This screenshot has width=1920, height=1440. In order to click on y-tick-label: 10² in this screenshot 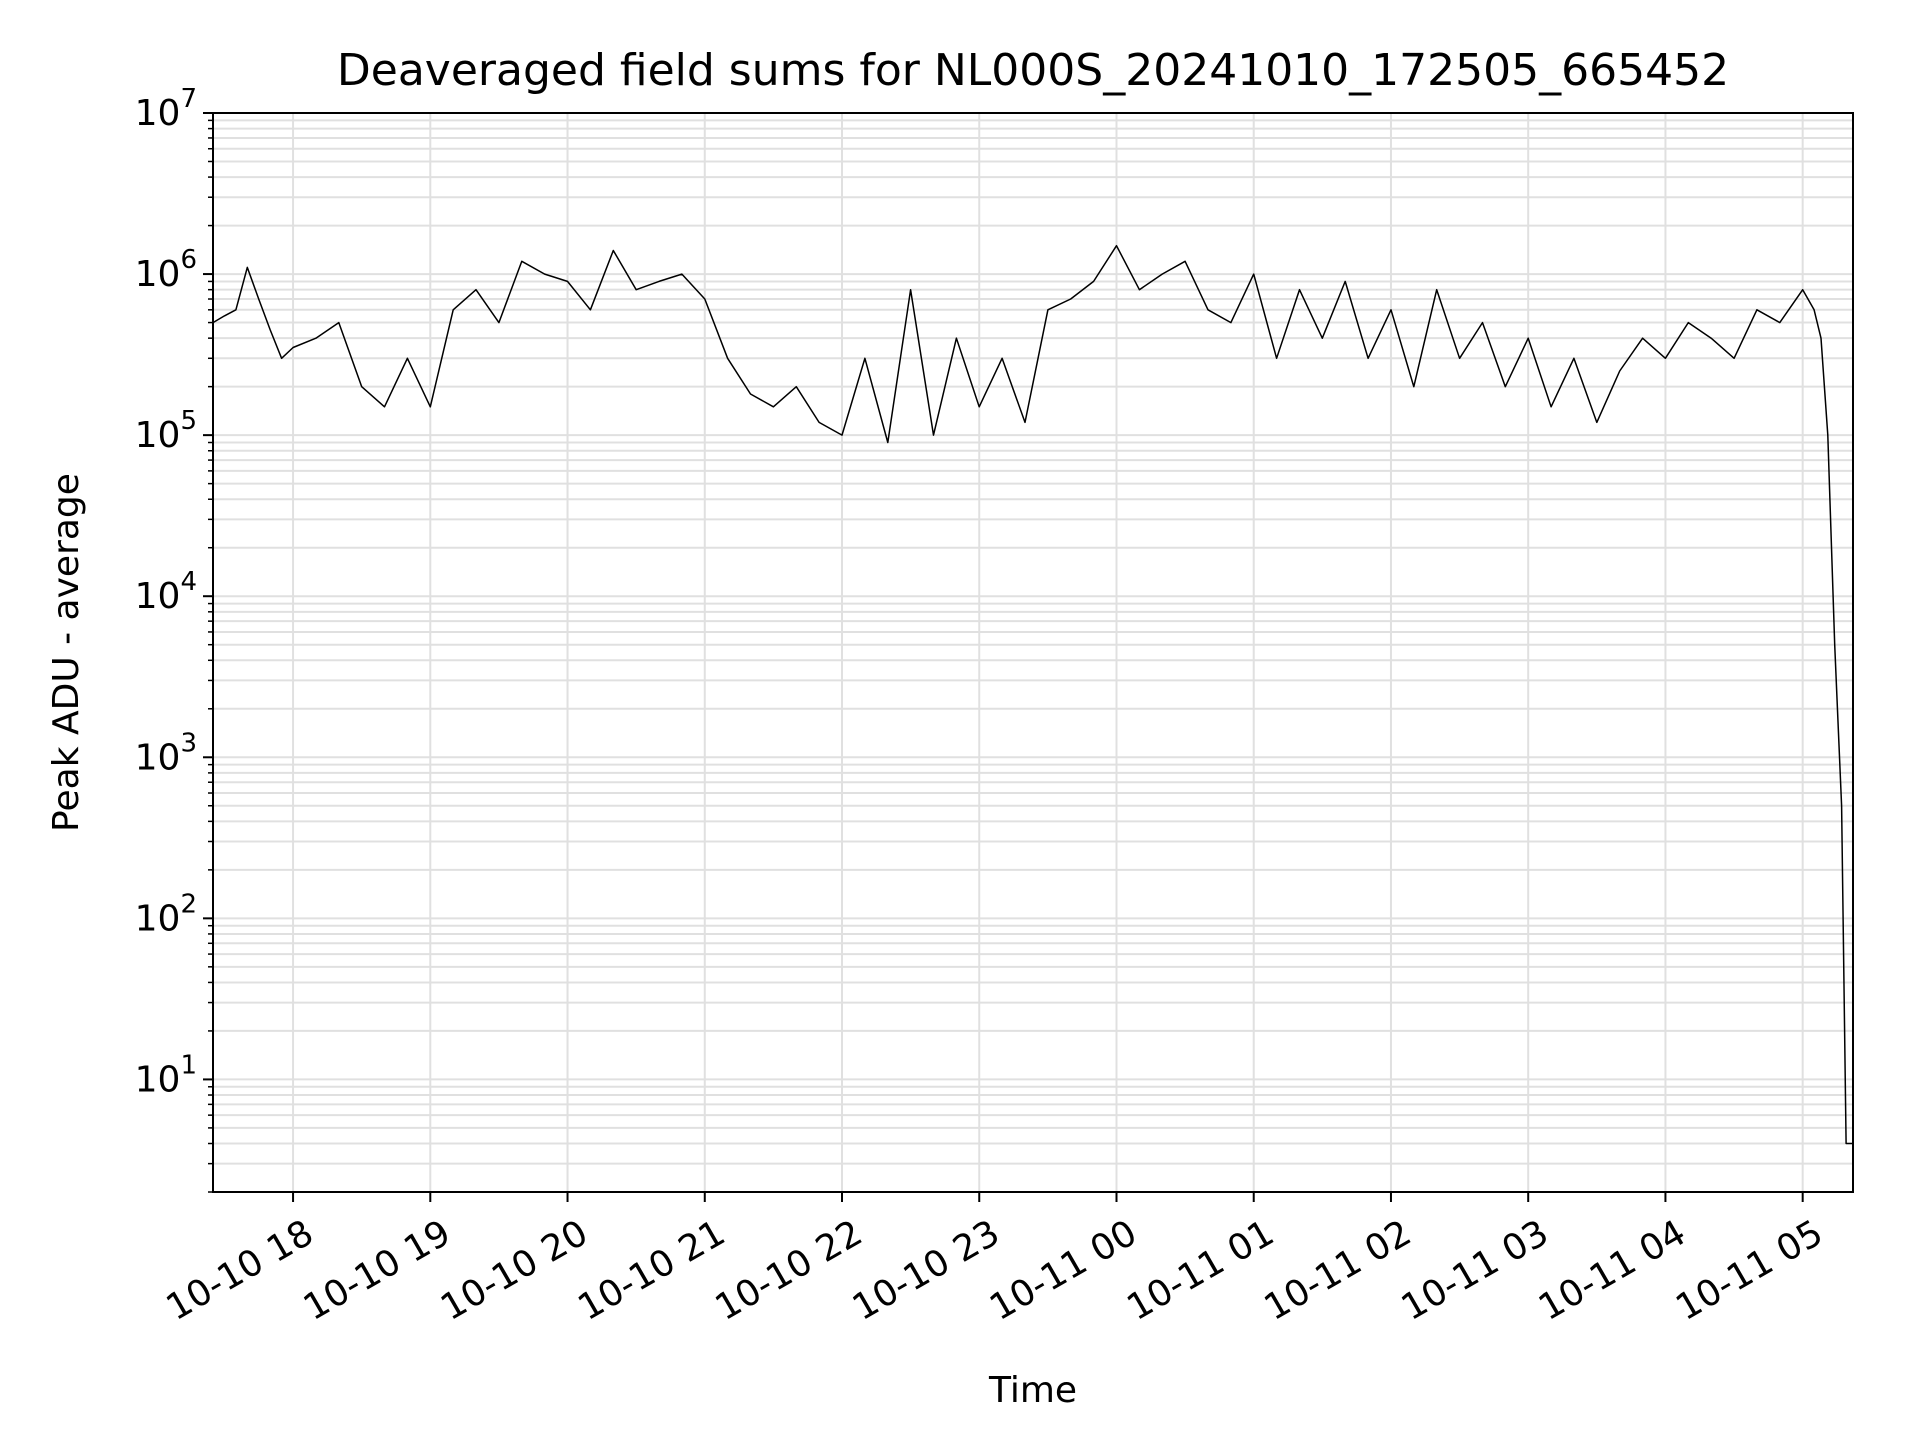, I will do `click(166, 914)`.